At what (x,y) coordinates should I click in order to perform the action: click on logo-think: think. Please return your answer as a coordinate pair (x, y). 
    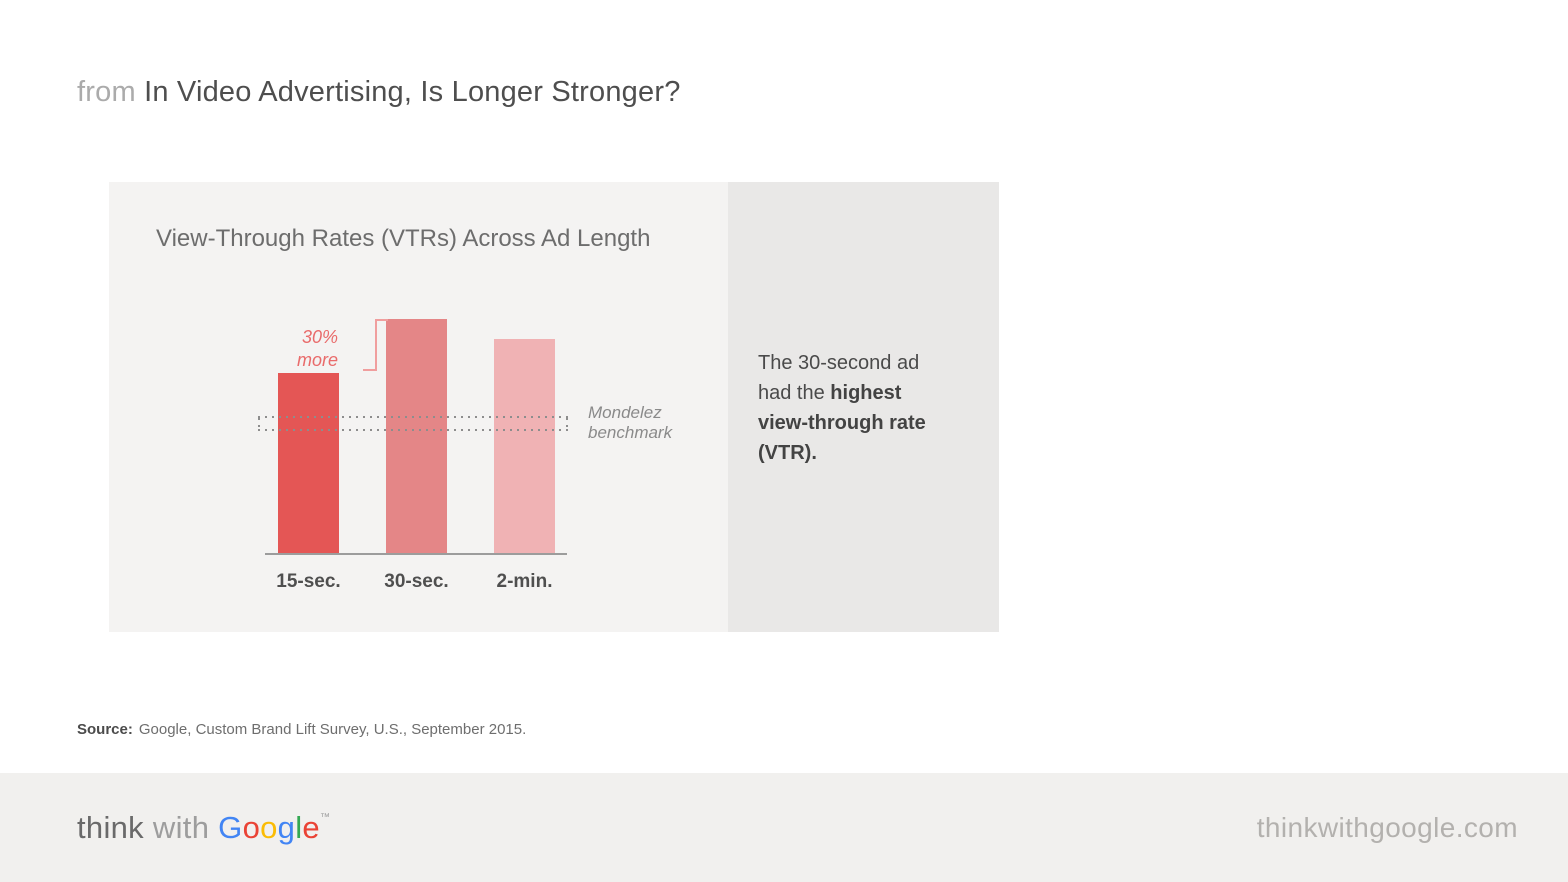
    Looking at the image, I should click on (110, 827).